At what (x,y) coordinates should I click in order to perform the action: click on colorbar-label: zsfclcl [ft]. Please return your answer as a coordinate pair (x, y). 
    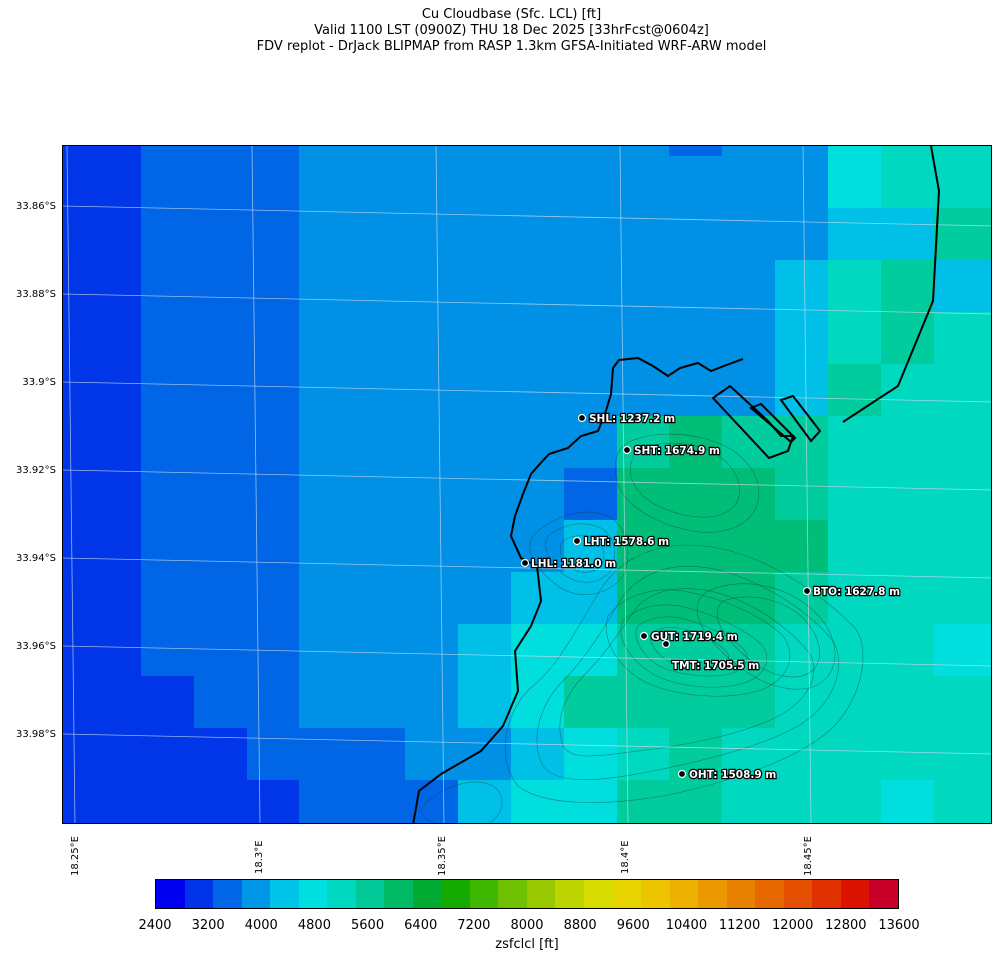
    Looking at the image, I should click on (527, 944).